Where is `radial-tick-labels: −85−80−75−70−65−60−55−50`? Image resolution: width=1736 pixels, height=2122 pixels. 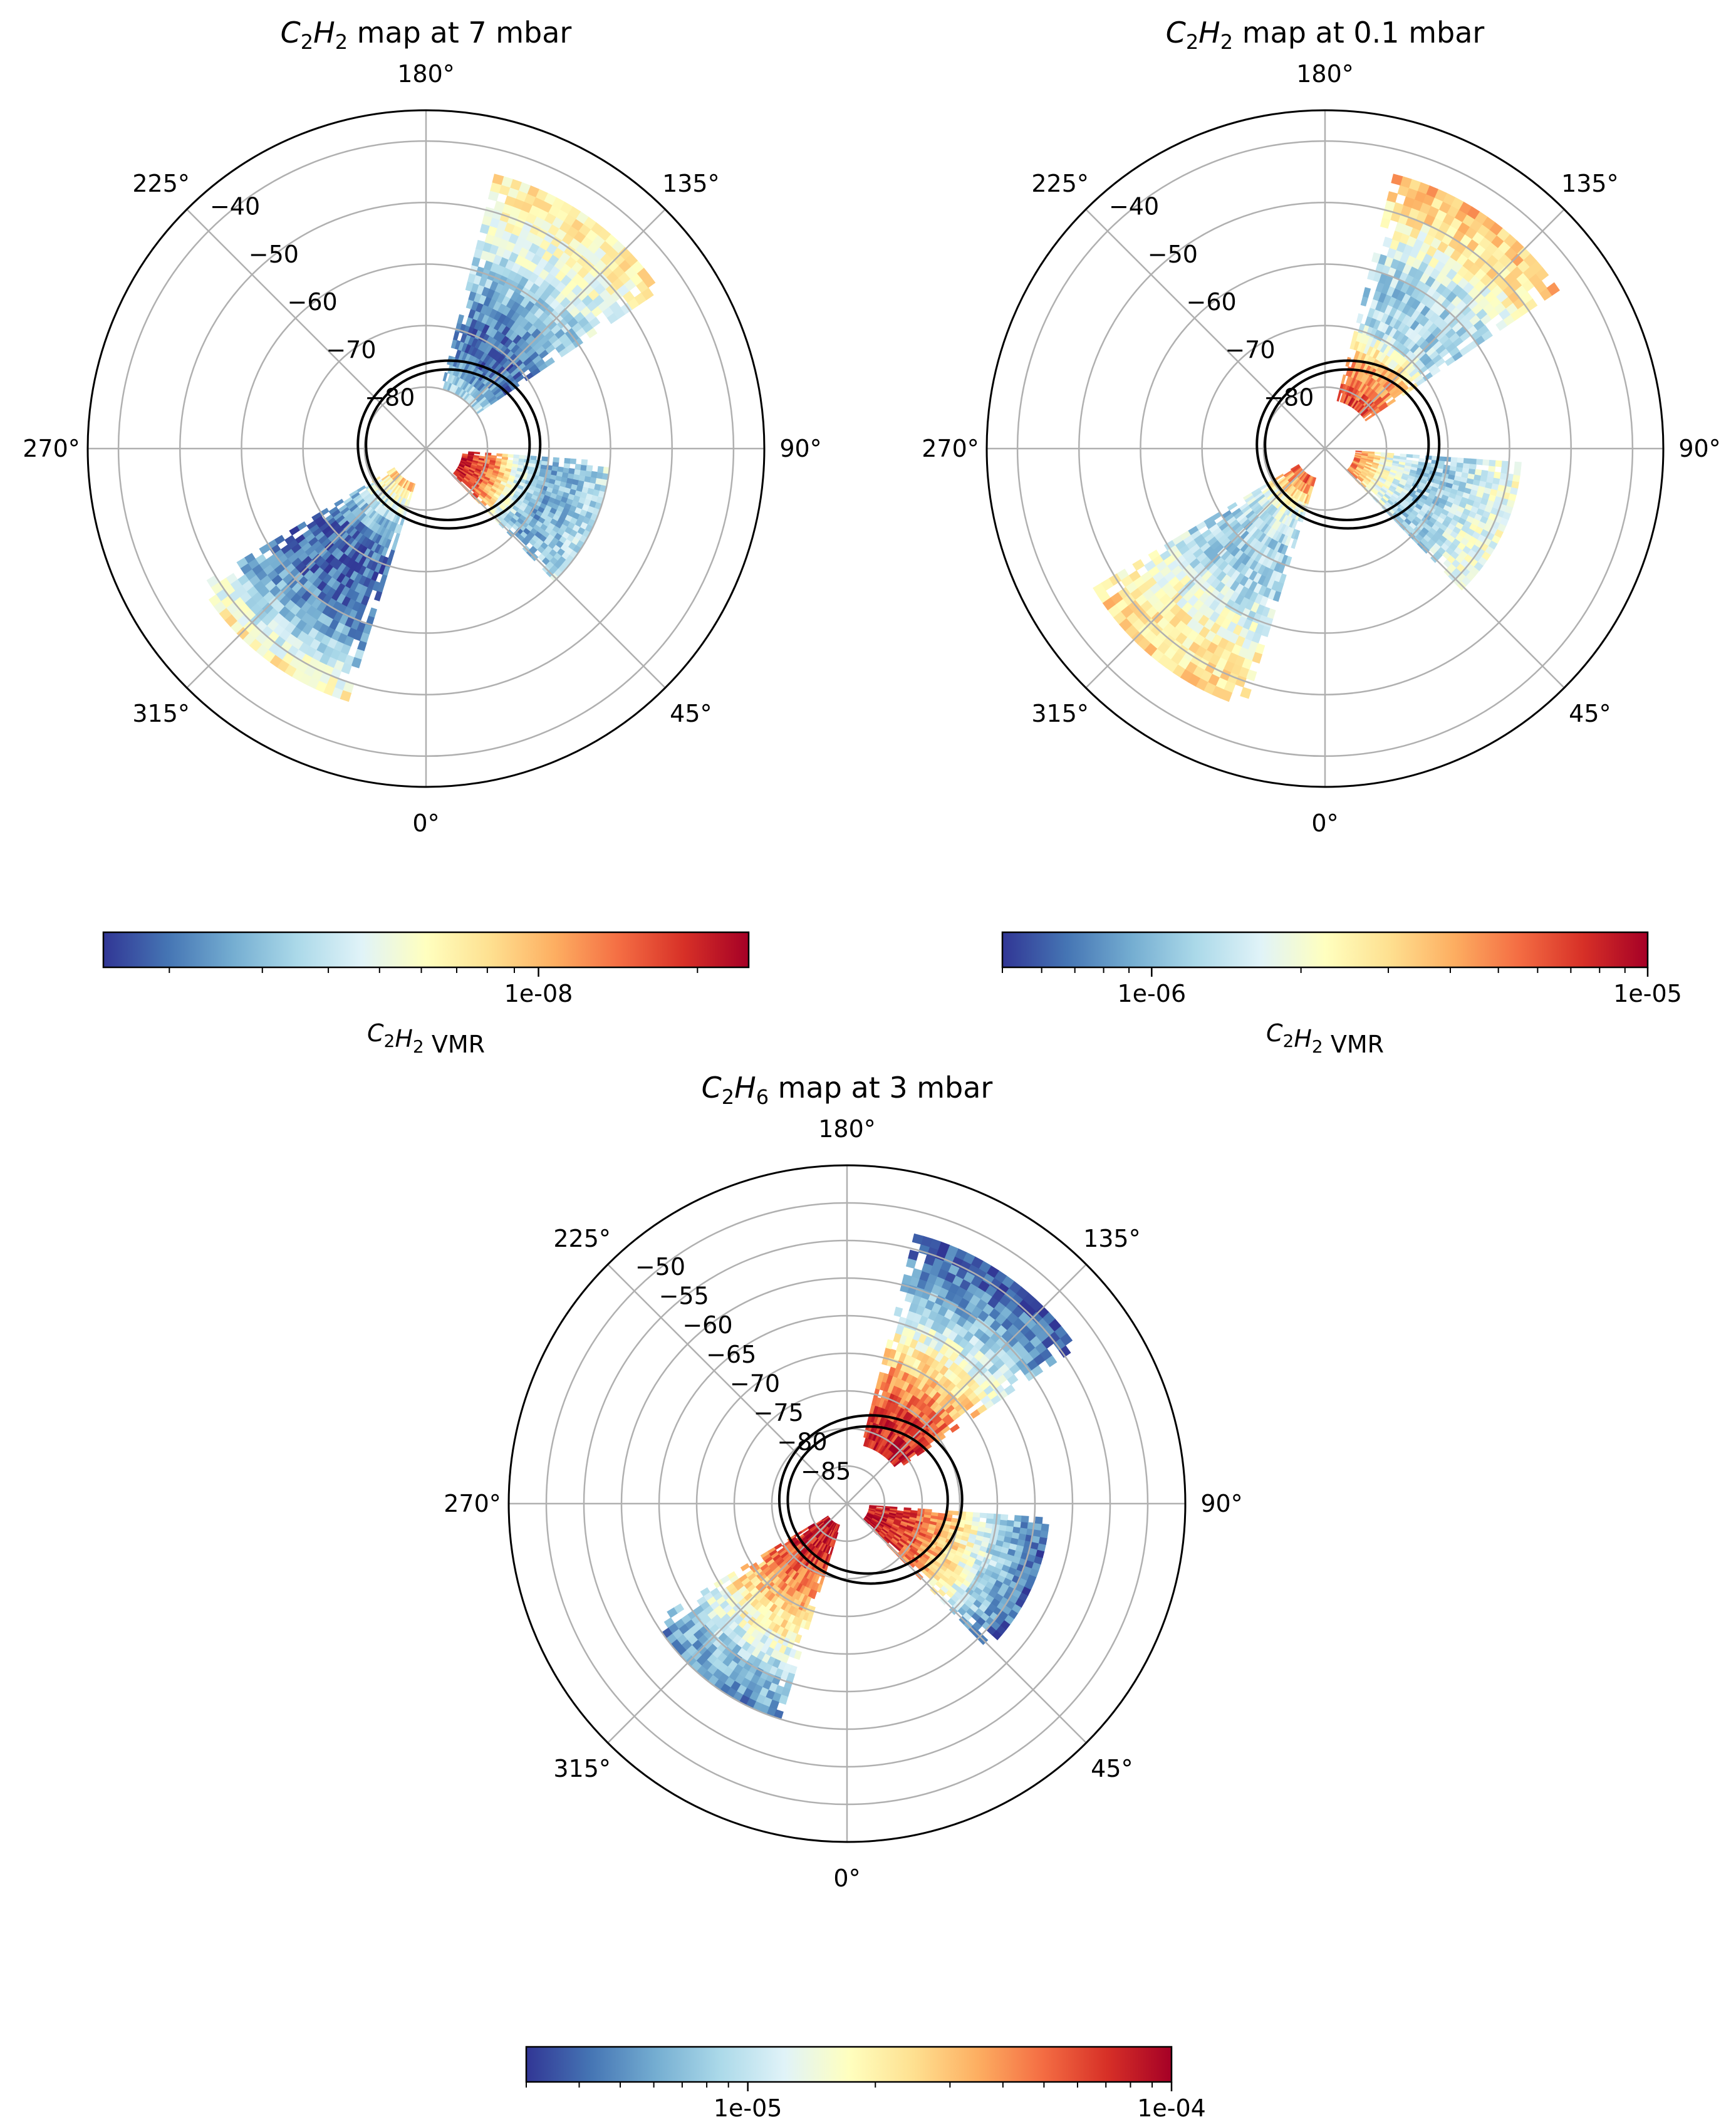
radial-tick-labels: −85−80−75−70−65−60−55−50 is located at coordinates (743, 1369).